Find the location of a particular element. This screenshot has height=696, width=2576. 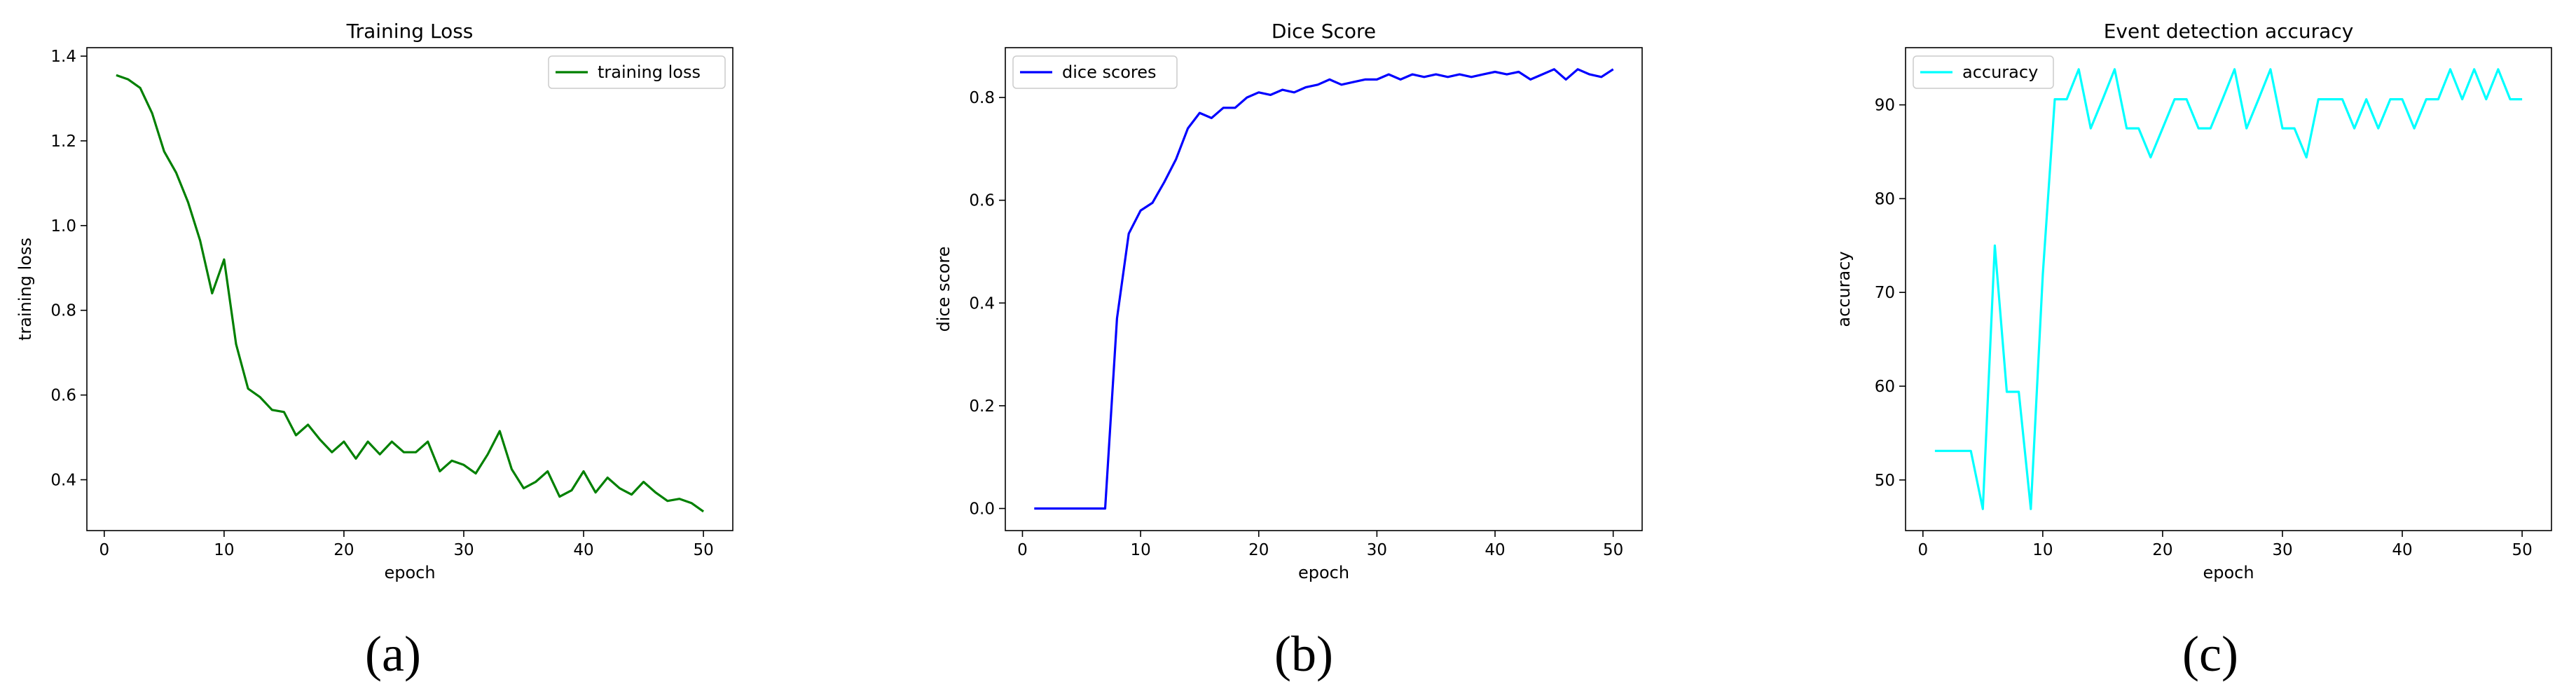

legend: dice scores is located at coordinates (1095, 72).